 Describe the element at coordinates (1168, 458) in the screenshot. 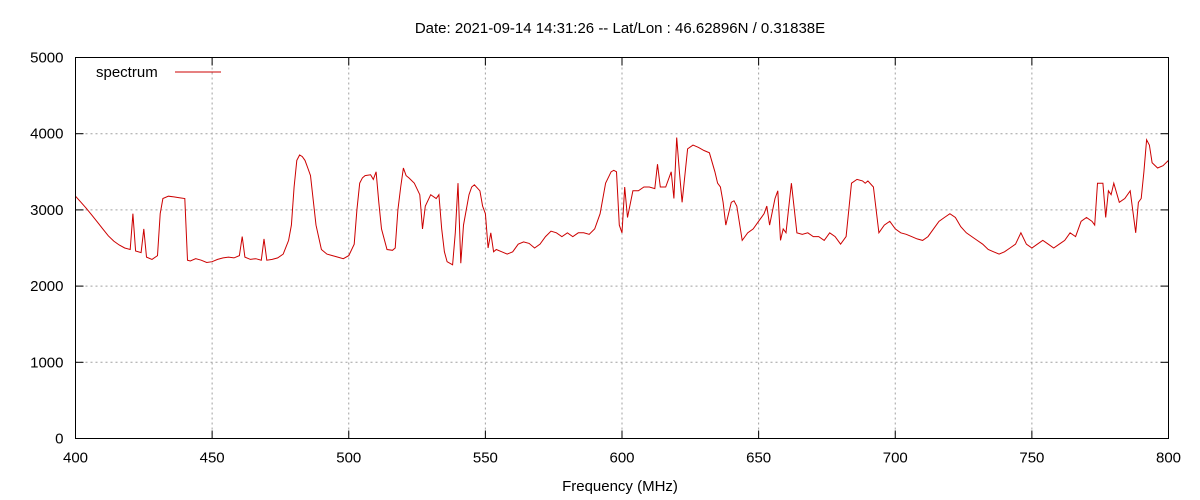

I see `x-tick-label: 800` at that location.